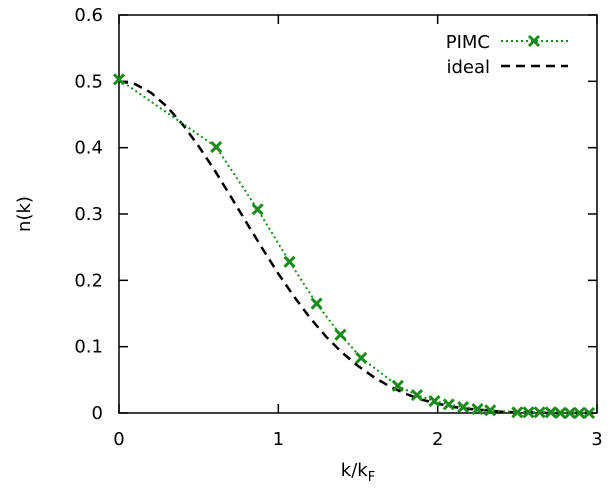  I want to click on y-tick-label: 0.2, so click(88, 280).